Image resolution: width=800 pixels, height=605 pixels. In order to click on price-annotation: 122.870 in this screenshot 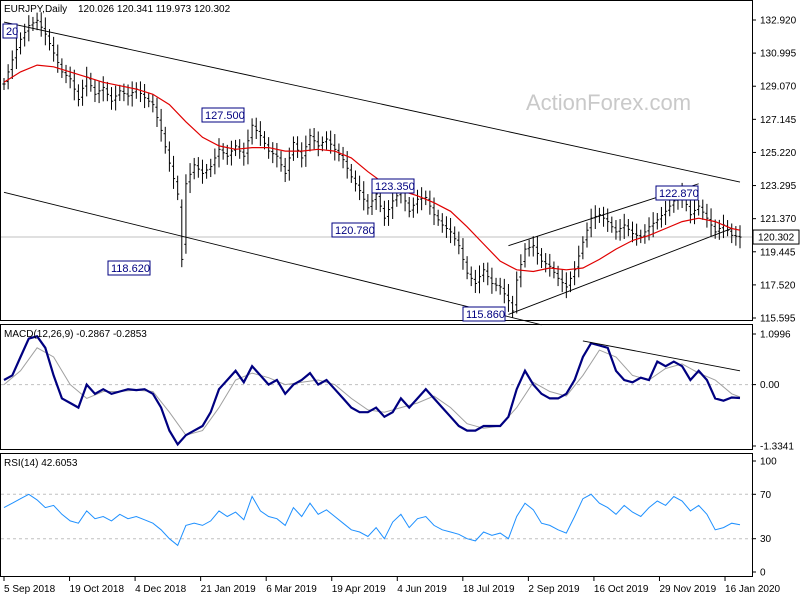, I will do `click(677, 193)`.